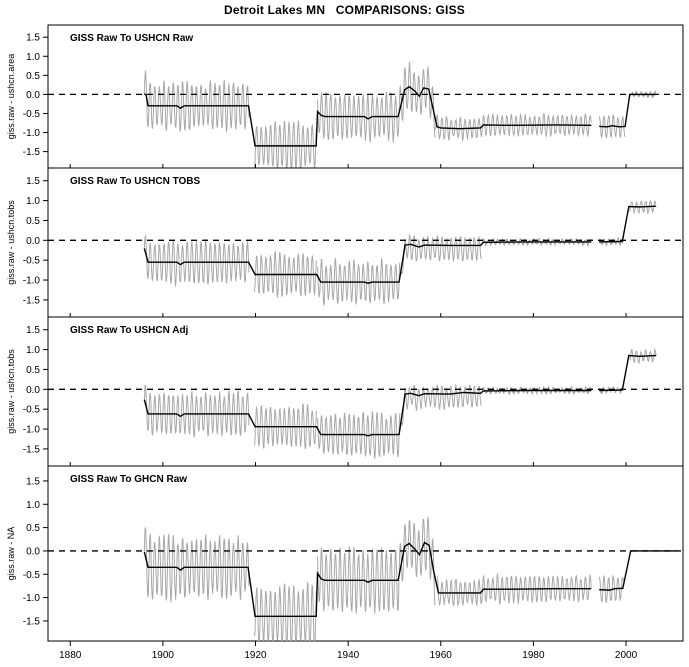 The height and width of the screenshot is (667, 689). I want to click on x-axis: 1880 1900 1920 1940 1960 1980 2000, so click(348, 651).